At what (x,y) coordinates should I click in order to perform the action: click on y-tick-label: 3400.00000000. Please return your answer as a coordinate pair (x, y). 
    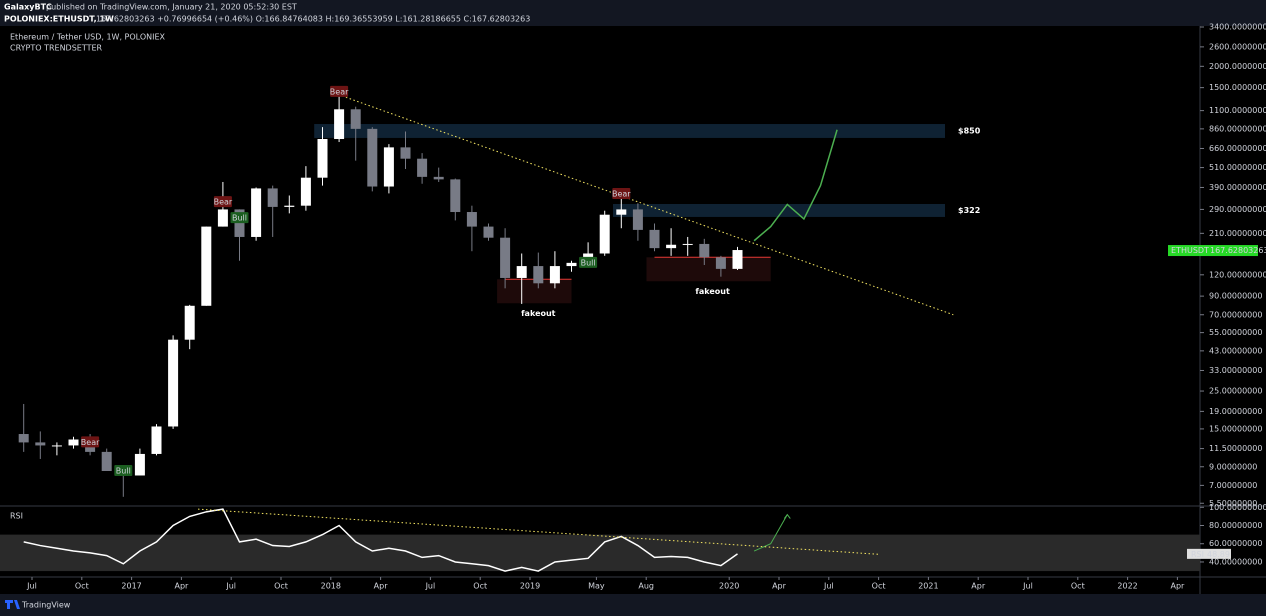
    Looking at the image, I should click on (1237, 27).